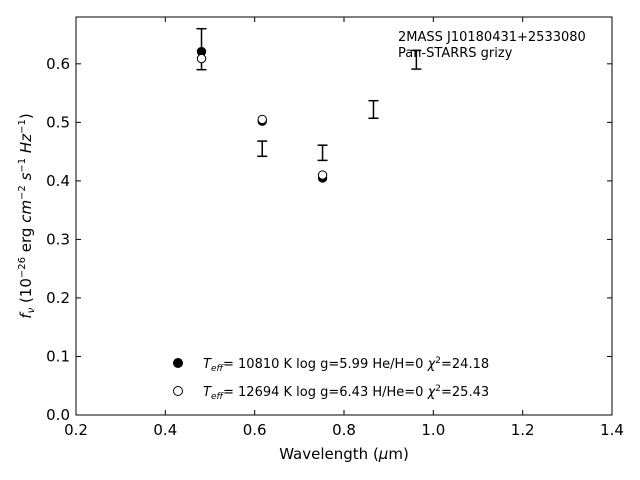 Image resolution: width=640 pixels, height=480 pixels. I want to click on model-markers, so click(262, 114).